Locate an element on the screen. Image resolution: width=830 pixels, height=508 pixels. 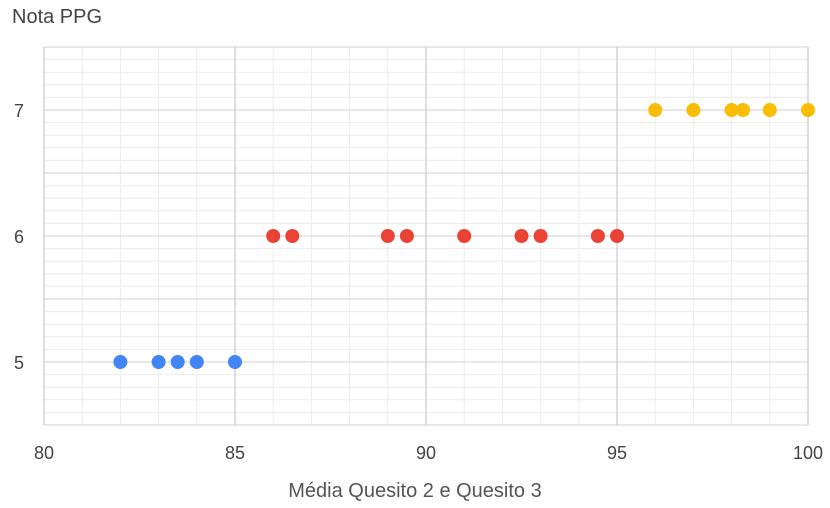
y-axis-label: Nota PPG is located at coordinates (57, 17).